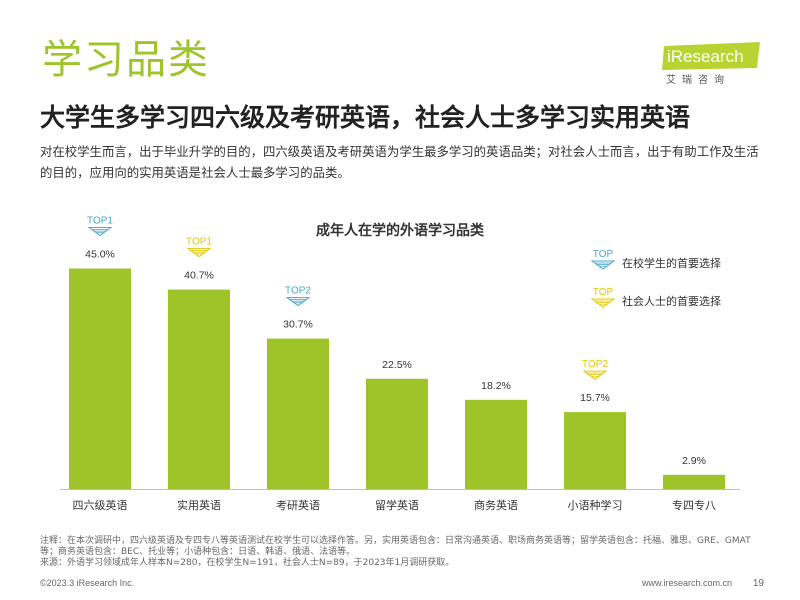 This screenshot has width=800, height=600. What do you see at coordinates (603, 292) in the screenshot?
I see `legend-social-badge-text: TOP` at bounding box center [603, 292].